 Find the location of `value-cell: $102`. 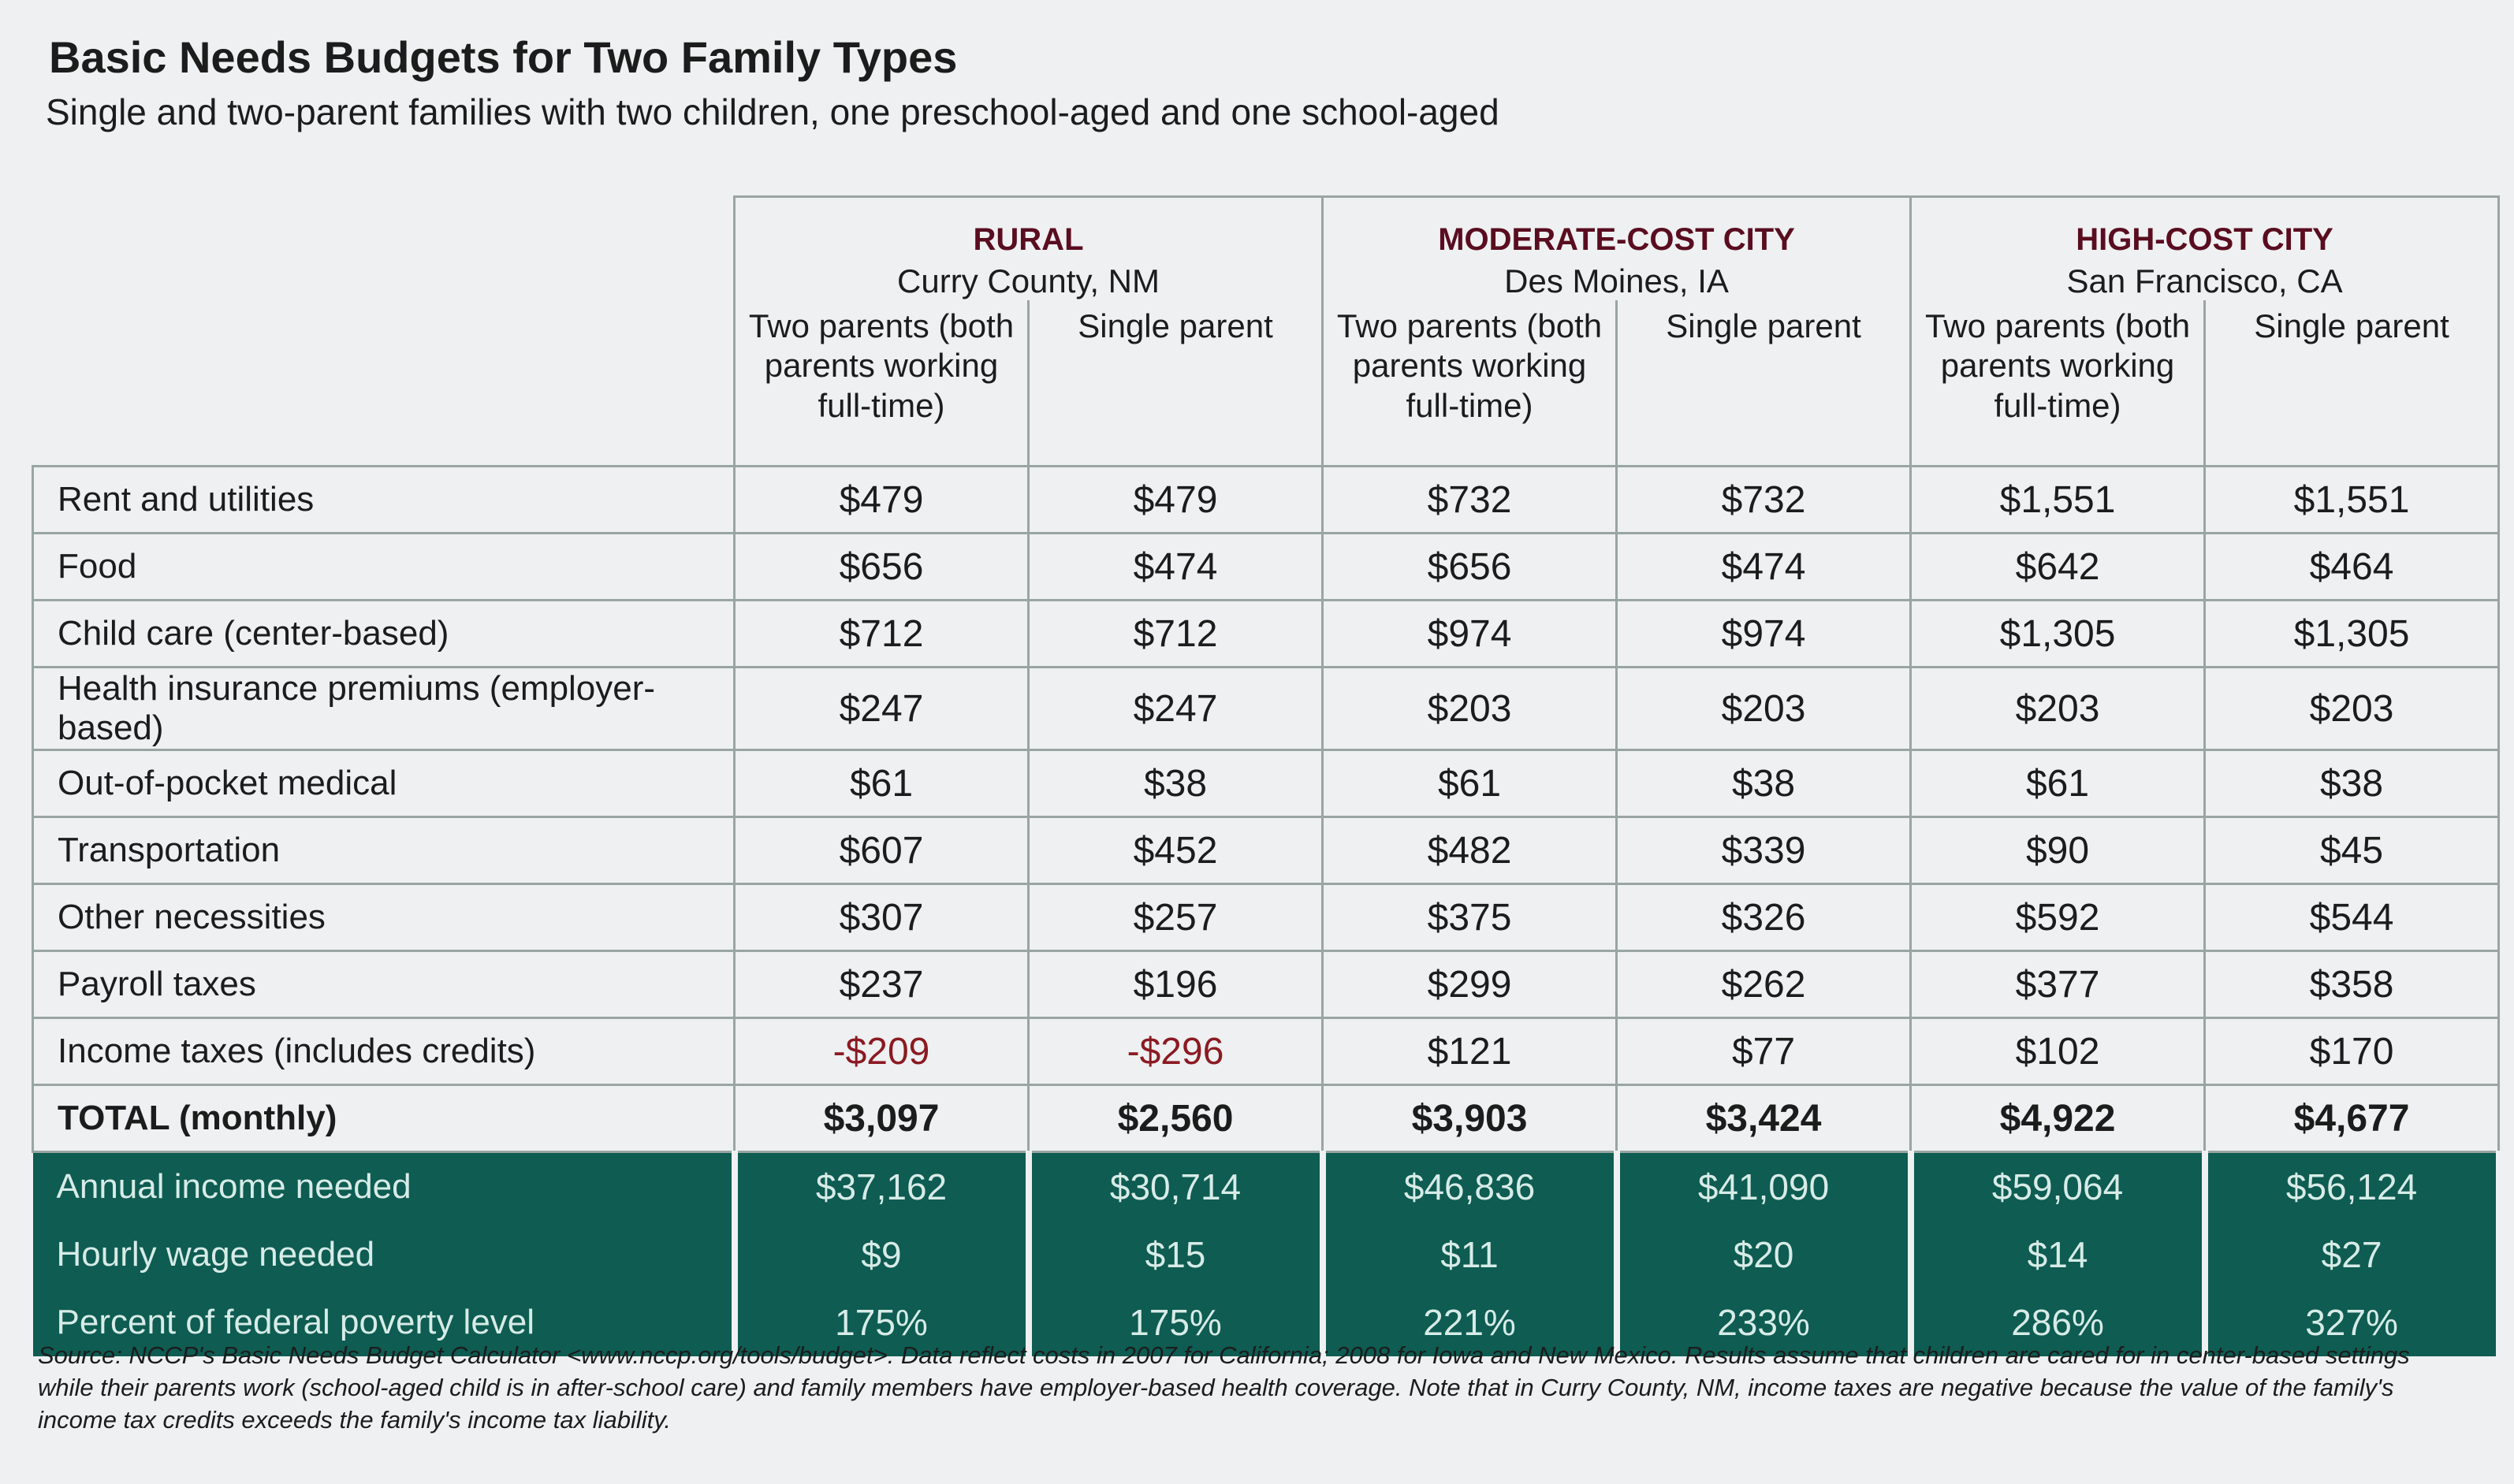

value-cell: $102 is located at coordinates (2058, 1051).